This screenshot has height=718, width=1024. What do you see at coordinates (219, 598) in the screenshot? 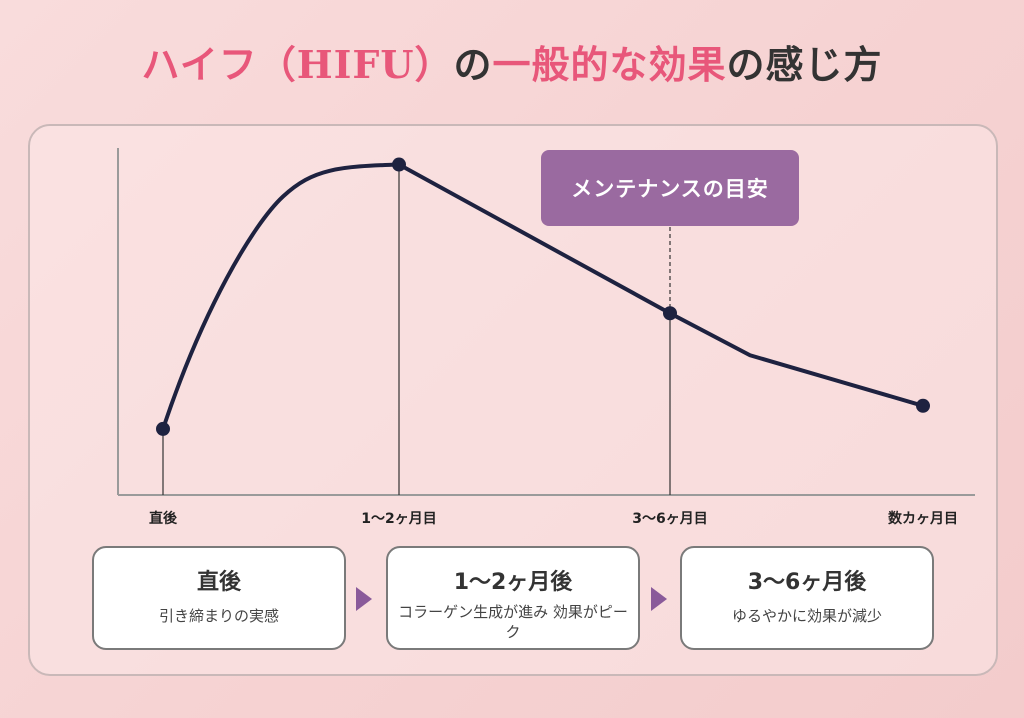
I see `phase-card-immediate: 直後 引き締まりの実感` at bounding box center [219, 598].